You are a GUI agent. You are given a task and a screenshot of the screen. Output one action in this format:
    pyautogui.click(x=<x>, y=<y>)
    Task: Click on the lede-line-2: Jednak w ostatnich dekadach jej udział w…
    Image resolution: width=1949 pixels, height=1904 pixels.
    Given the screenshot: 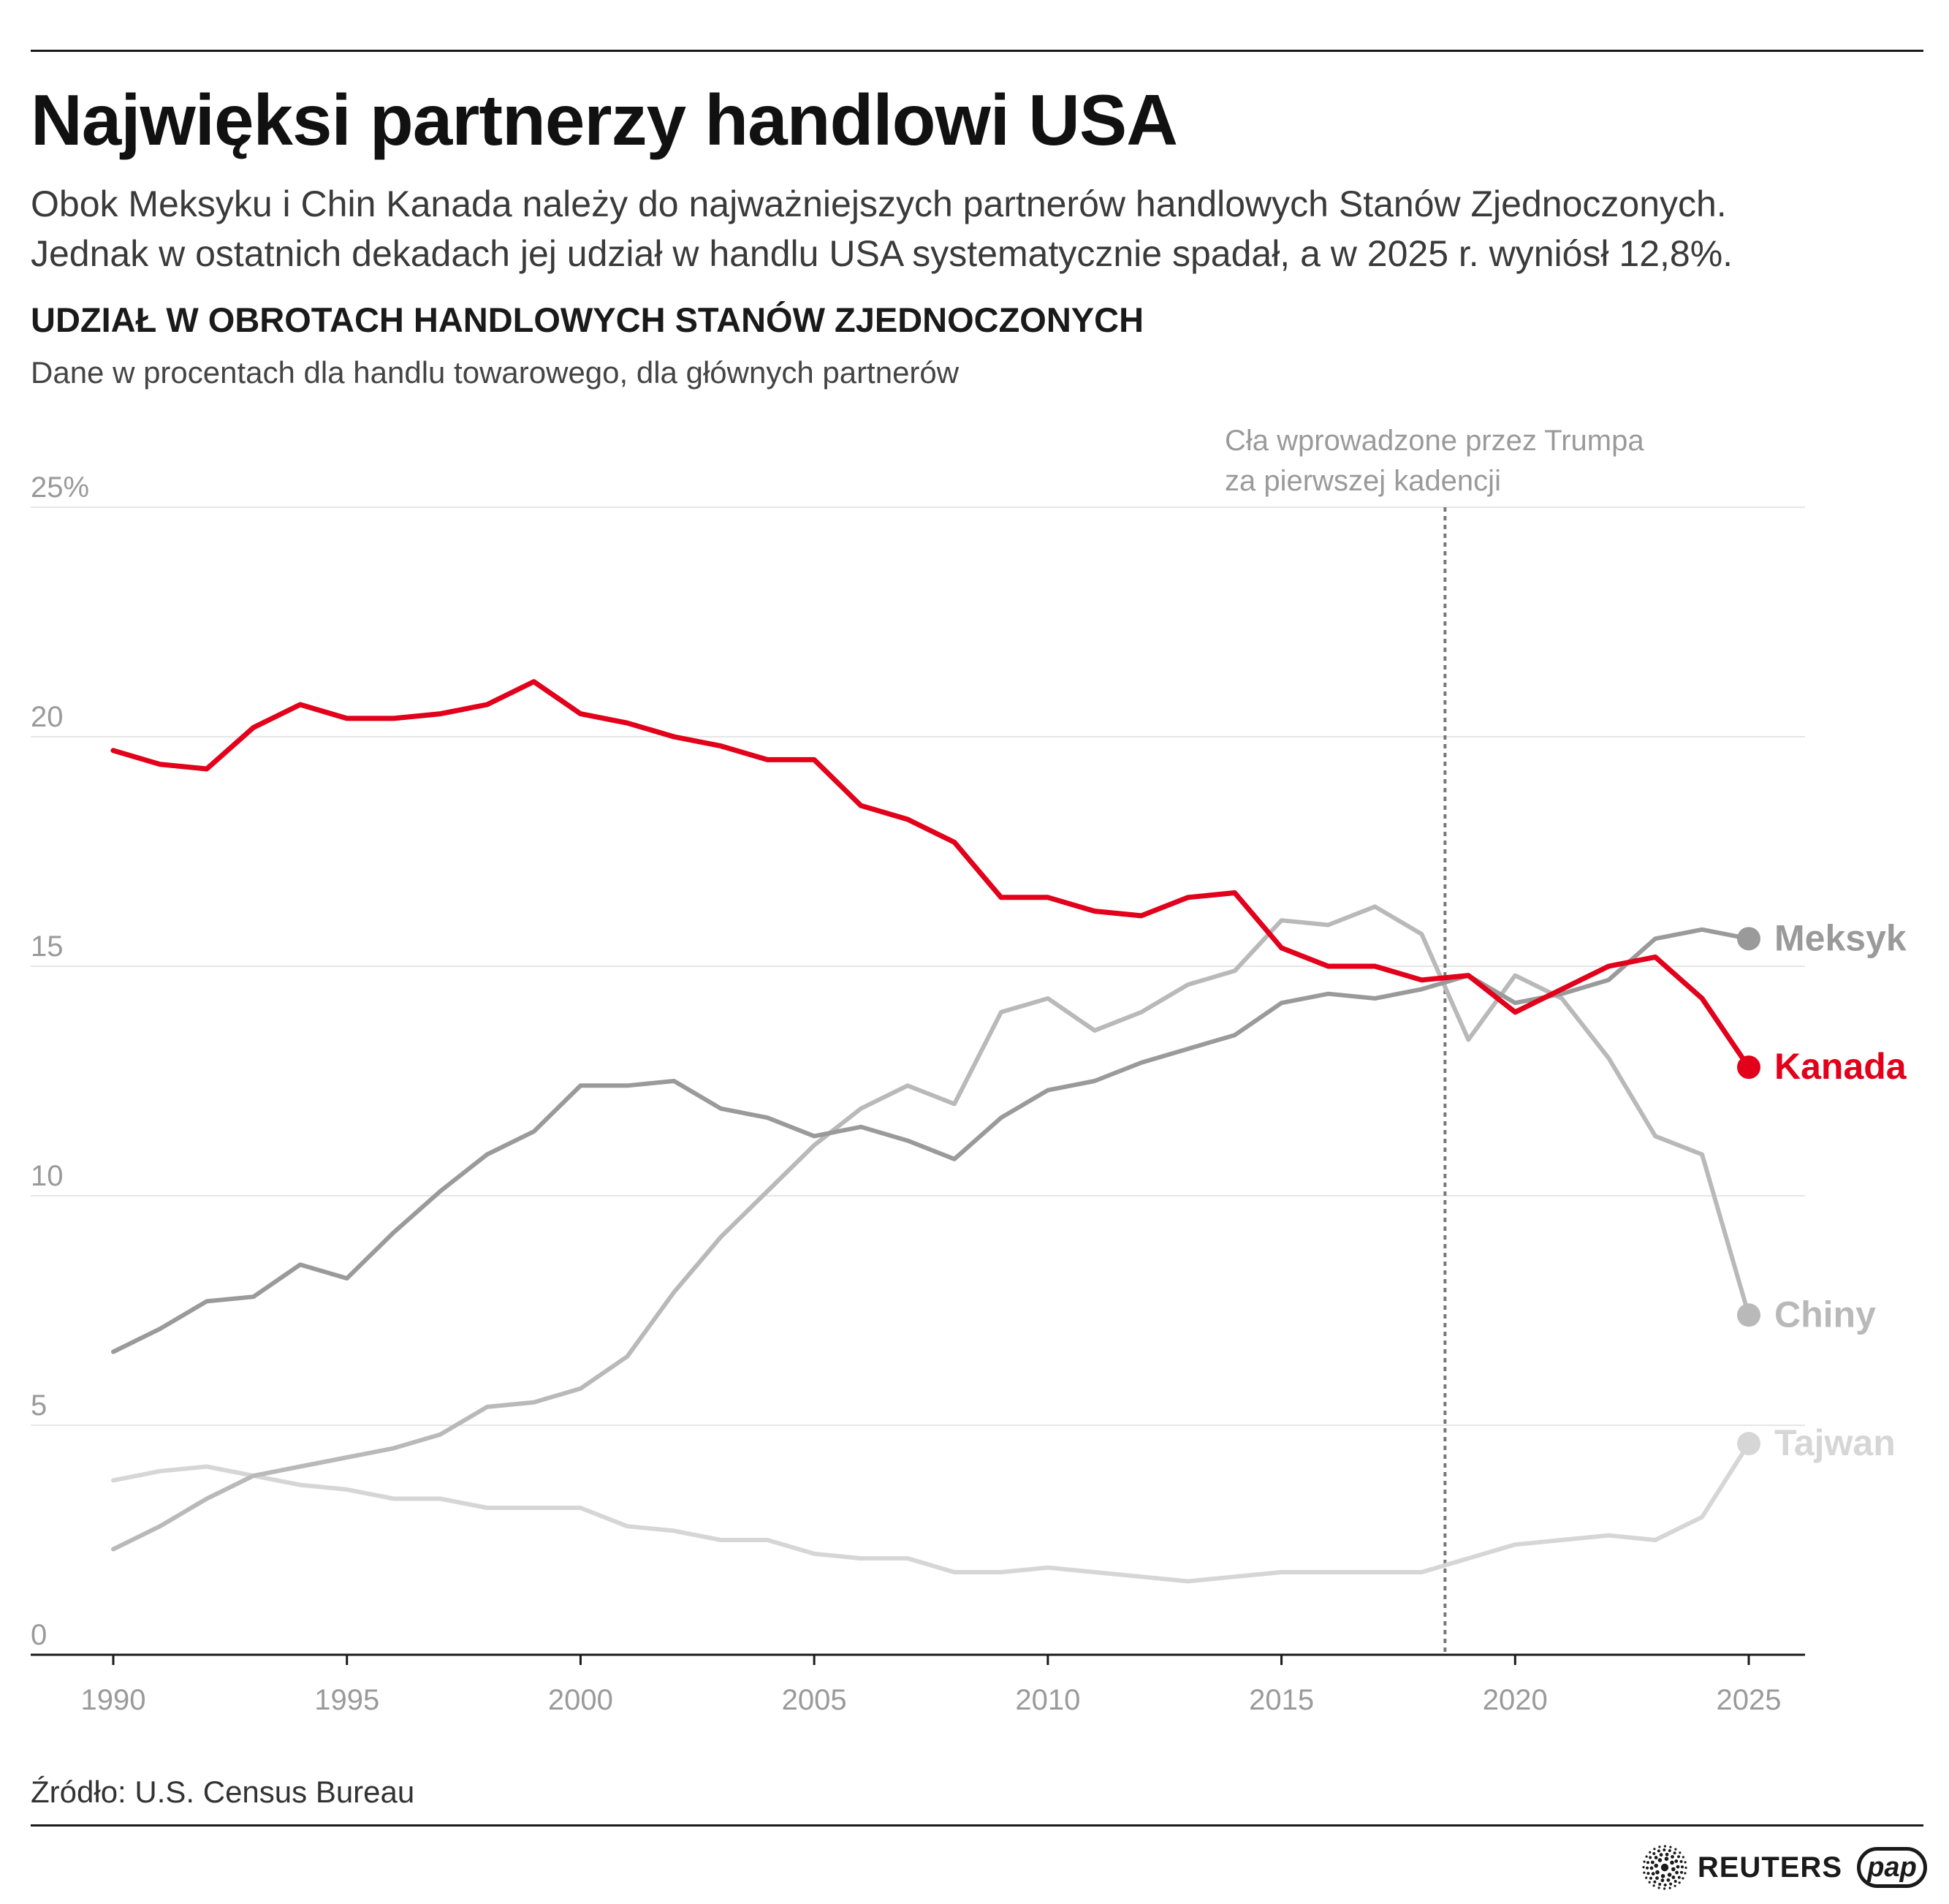 What is the action you would take?
    pyautogui.click(x=882, y=253)
    